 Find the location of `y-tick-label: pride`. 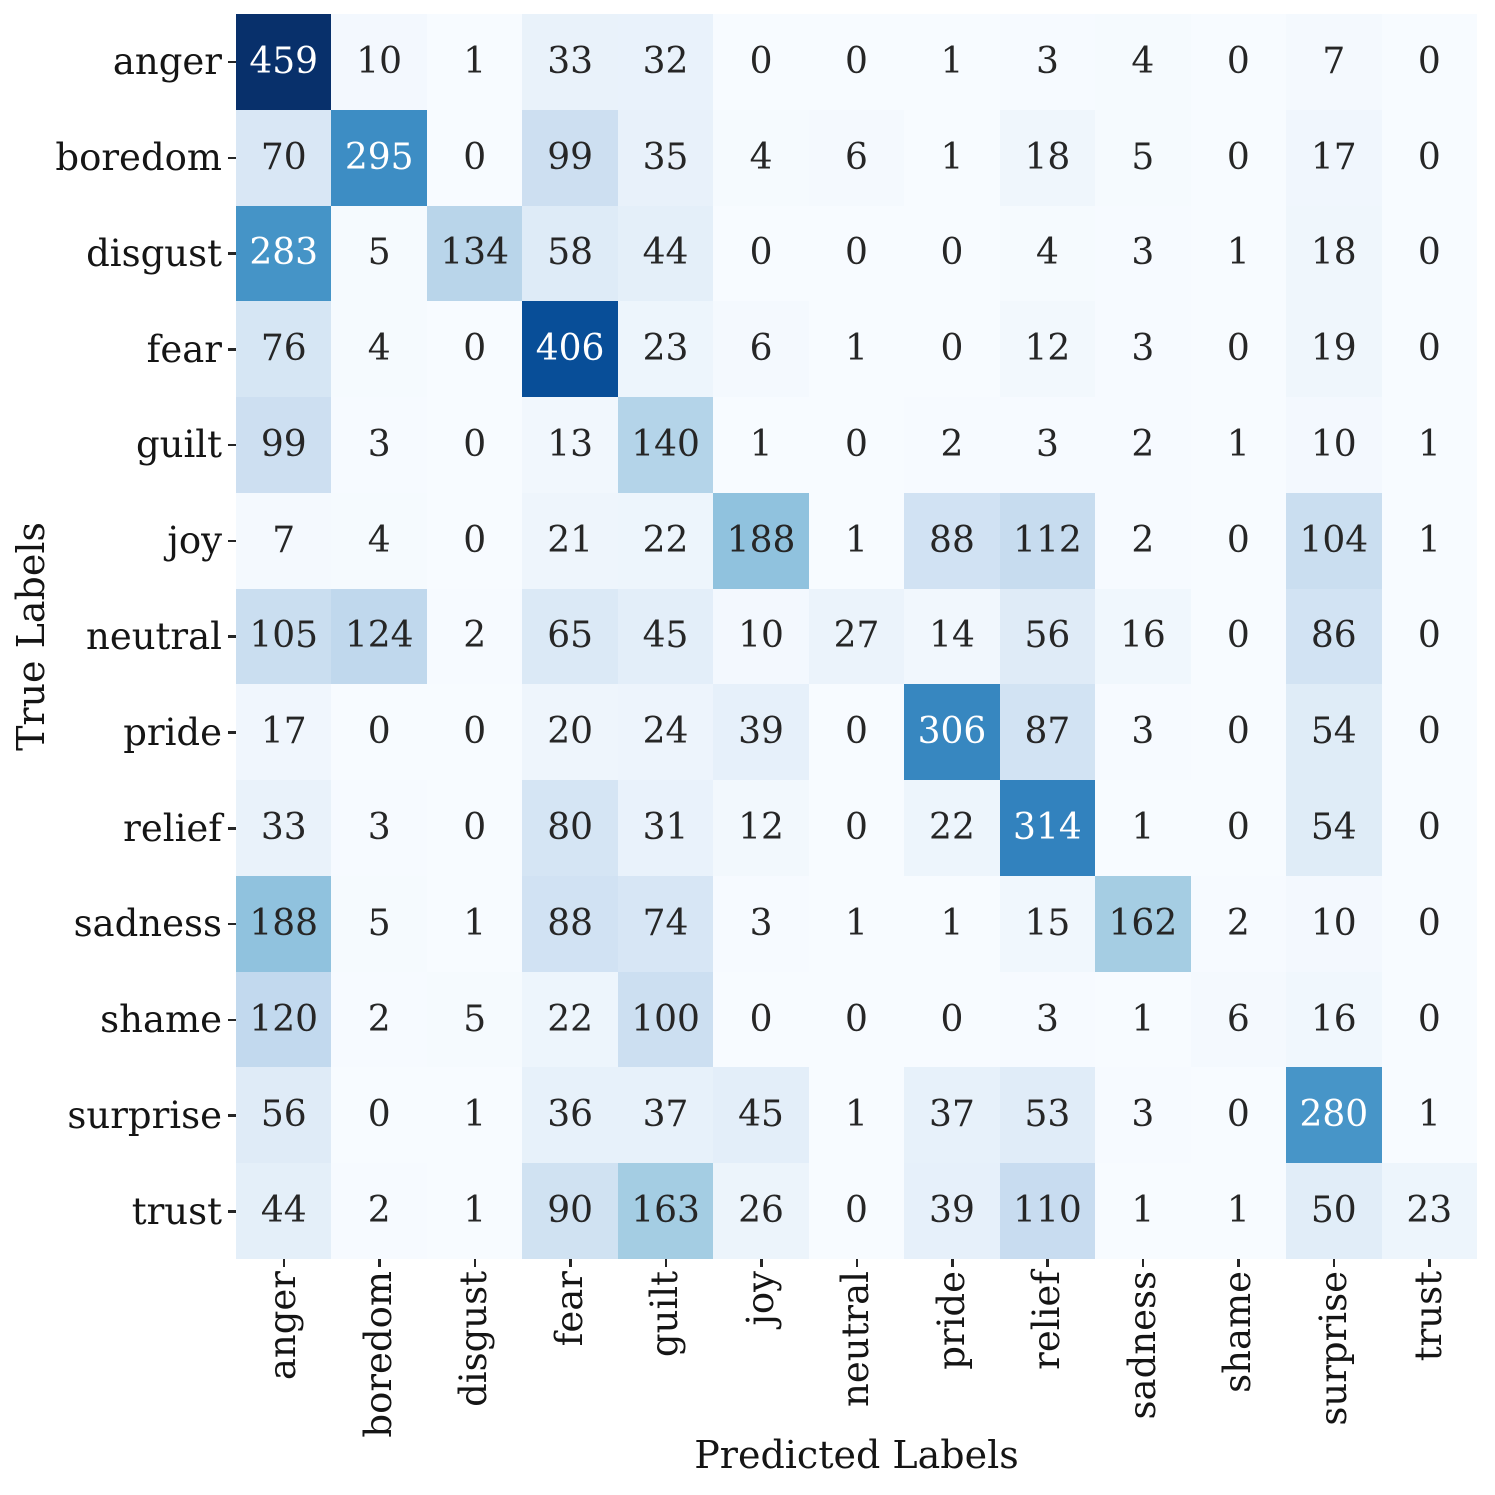

y-tick-label: pride is located at coordinates (172, 732).